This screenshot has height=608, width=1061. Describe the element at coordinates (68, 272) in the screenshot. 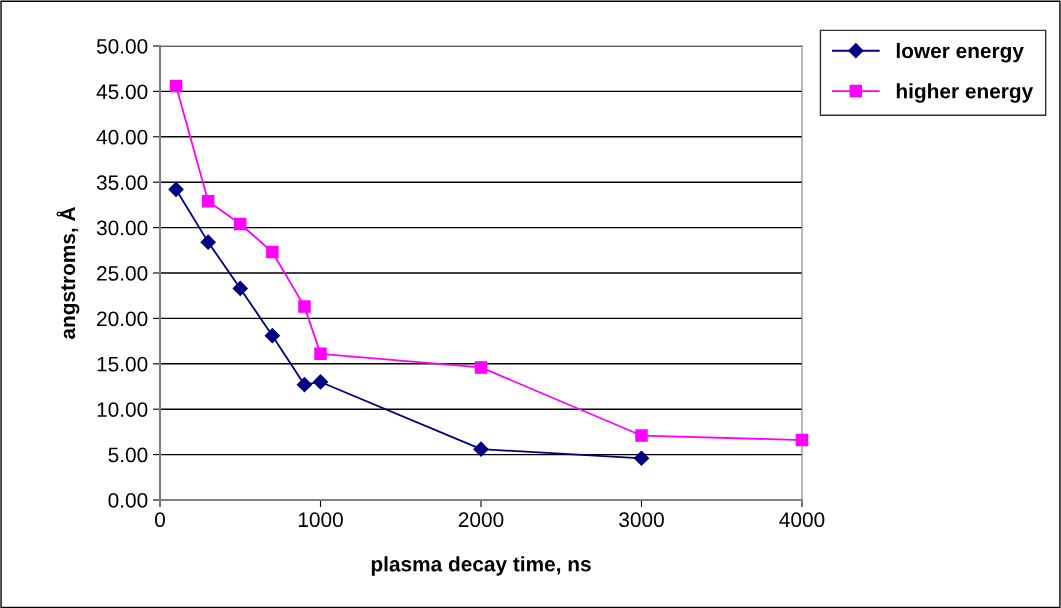

I see `y-axis-title: angstroms, Å` at that location.